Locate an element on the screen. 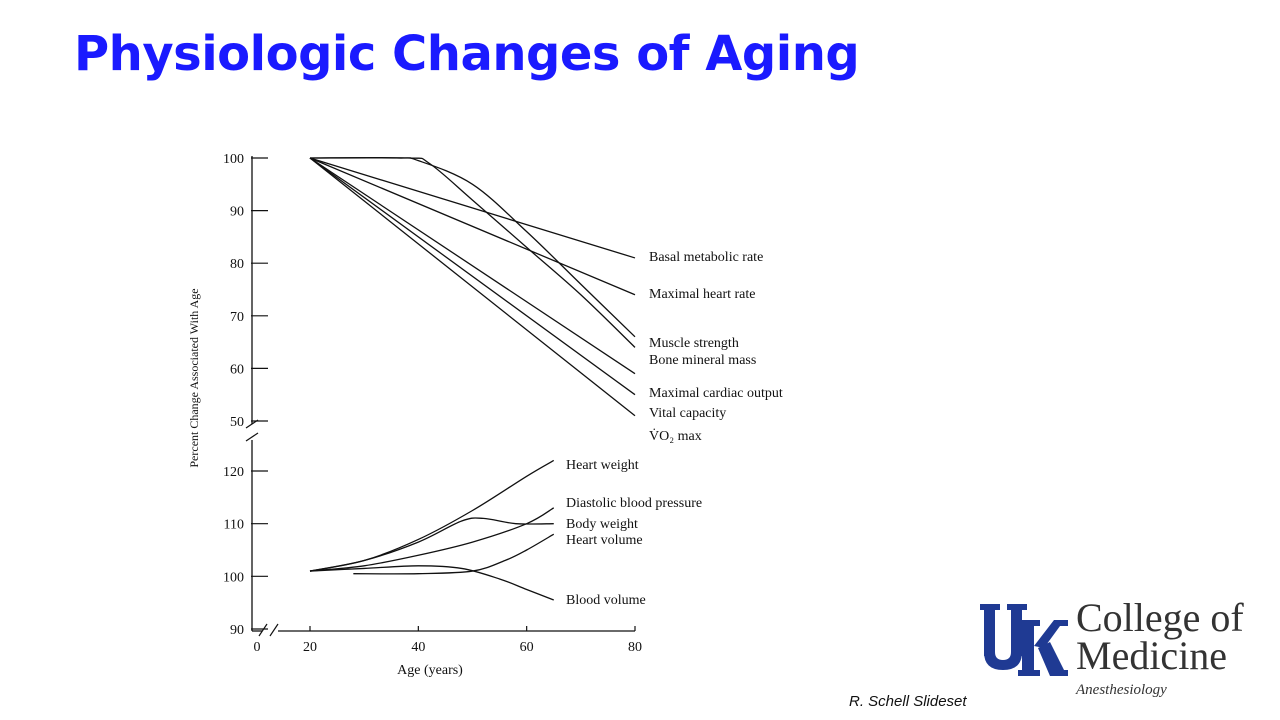 Image resolution: width=1280 pixels, height=720 pixels. slide-credit: R. Schell Slideset is located at coordinates (908, 701).